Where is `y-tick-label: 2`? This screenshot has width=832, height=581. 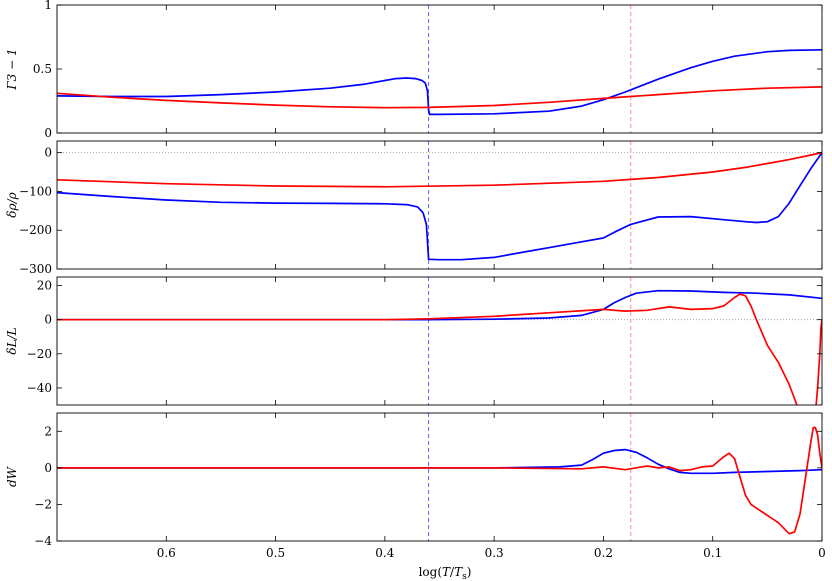
y-tick-label: 2 is located at coordinates (48, 431).